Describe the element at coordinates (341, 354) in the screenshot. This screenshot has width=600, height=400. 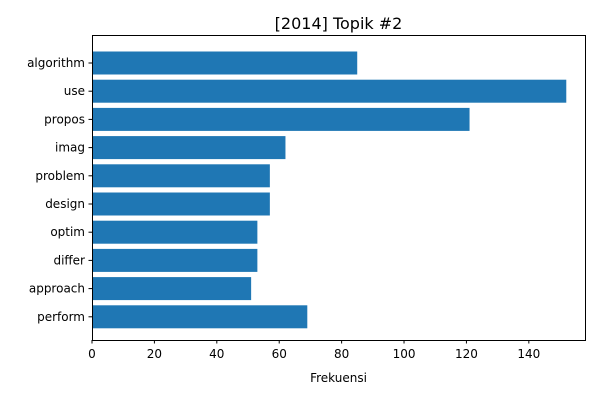
I see `x-tick-label: 80` at that location.